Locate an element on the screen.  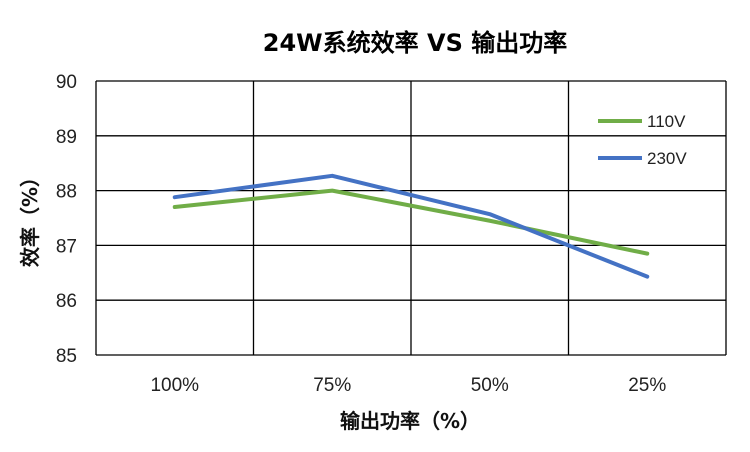
y-tick-label: 89 is located at coordinates (66, 137).